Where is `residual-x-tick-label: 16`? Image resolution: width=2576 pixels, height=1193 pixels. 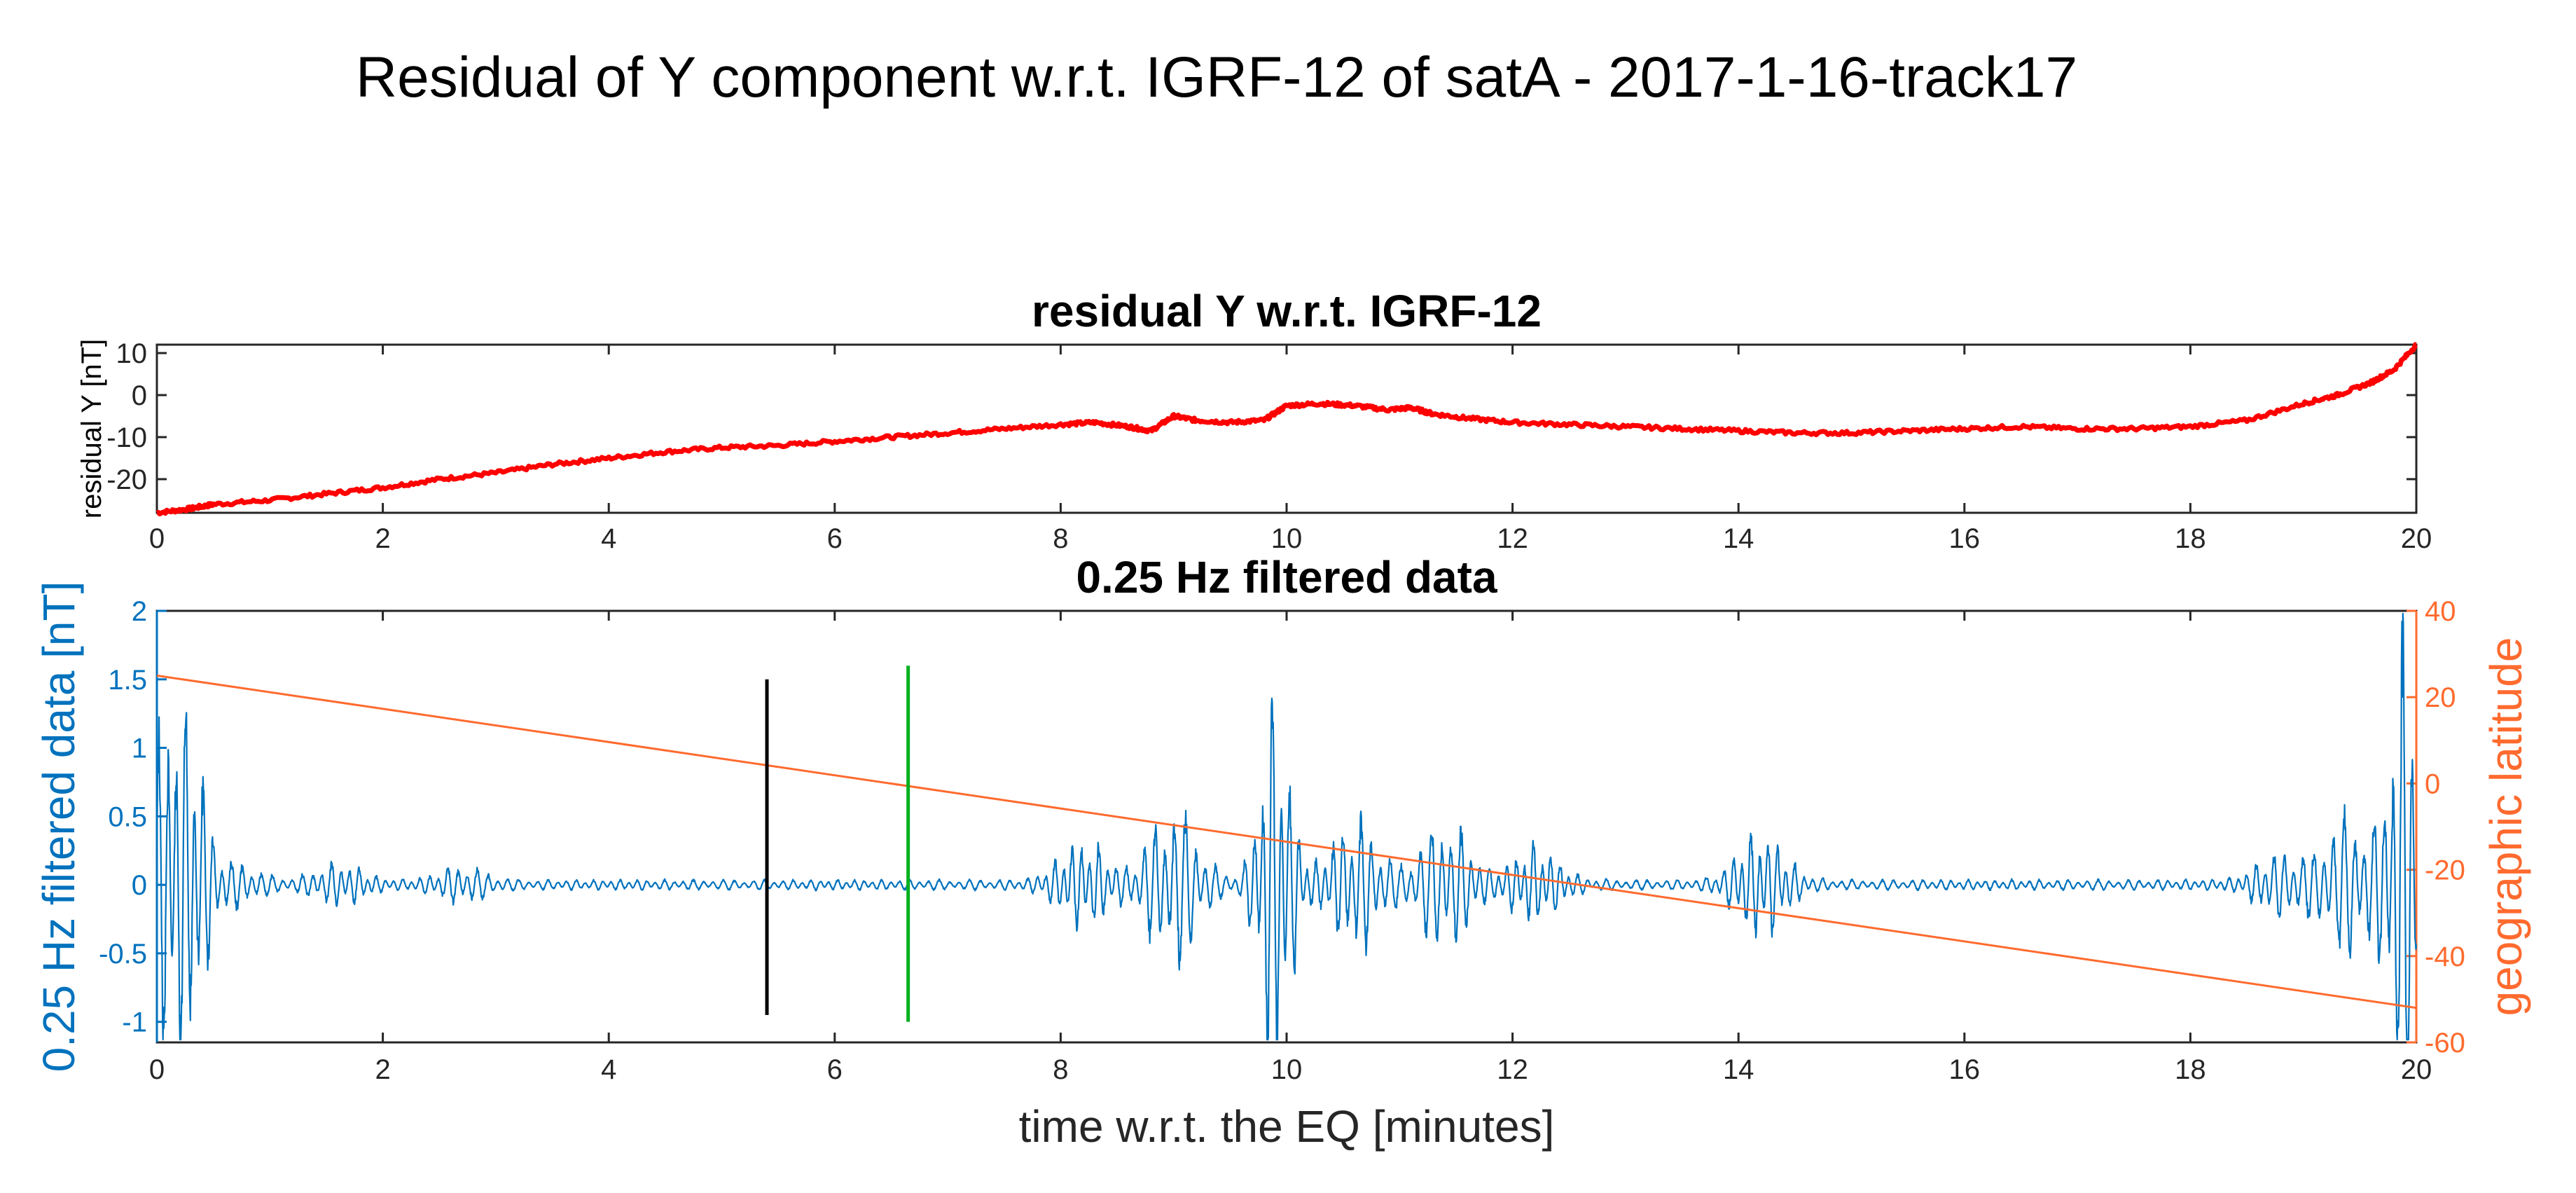 residual-x-tick-label: 16 is located at coordinates (1965, 538).